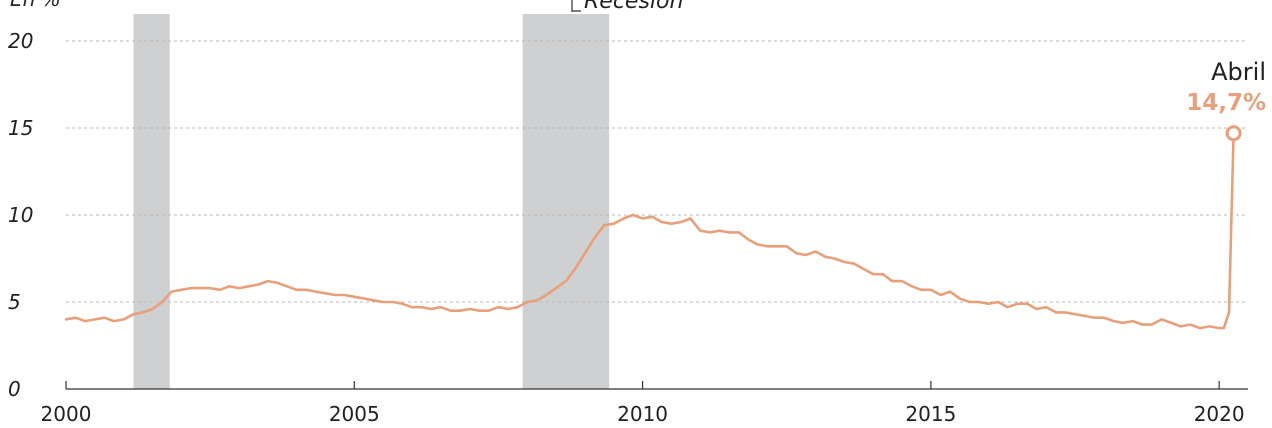 The height and width of the screenshot is (428, 1272). Describe the element at coordinates (66, 414) in the screenshot. I see `x-tick-label-2000: 2000` at that location.